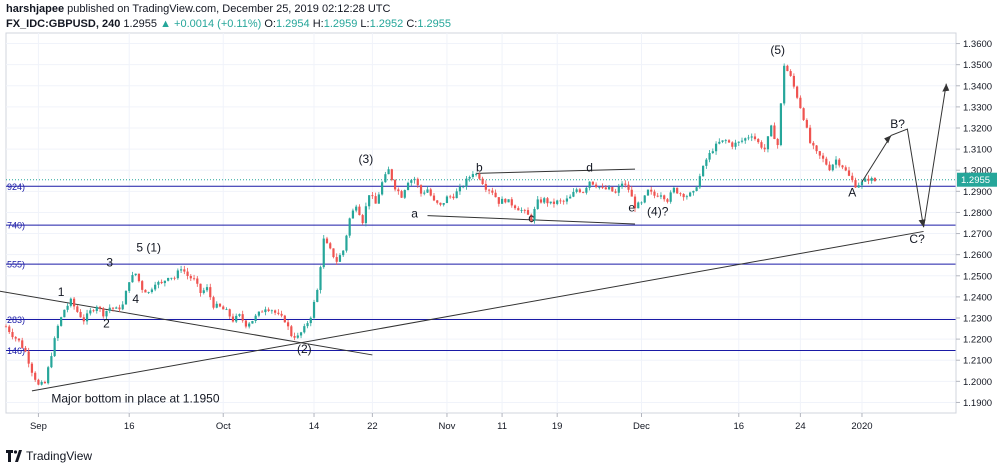  I want to click on publisher-username: harshjapee, so click(35, 9).